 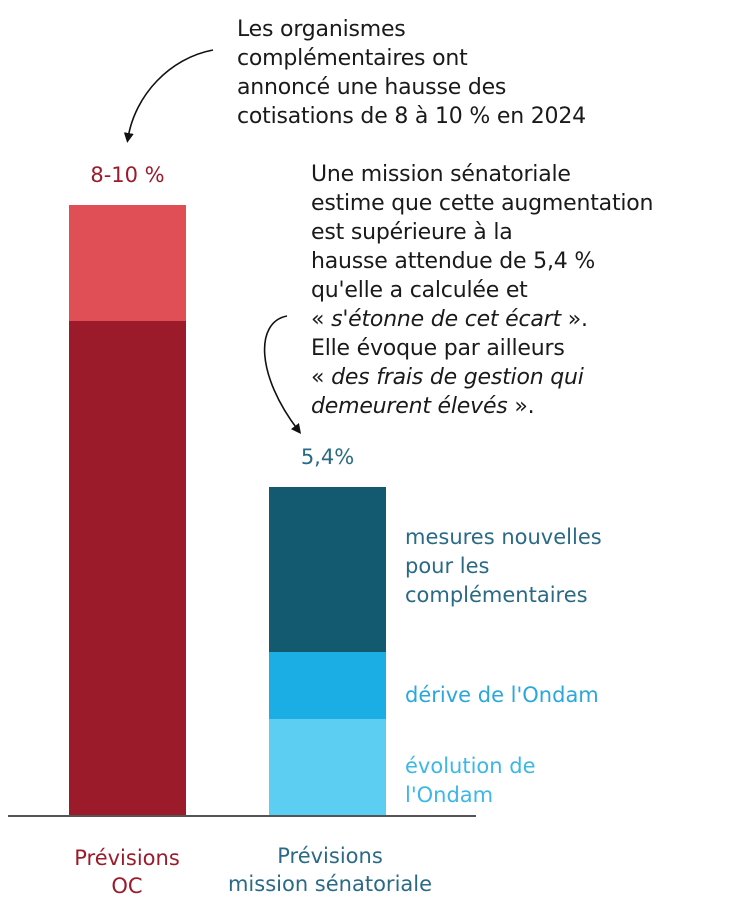 I want to click on annotation-oc-line: complémentaires ont, so click(x=352, y=58).